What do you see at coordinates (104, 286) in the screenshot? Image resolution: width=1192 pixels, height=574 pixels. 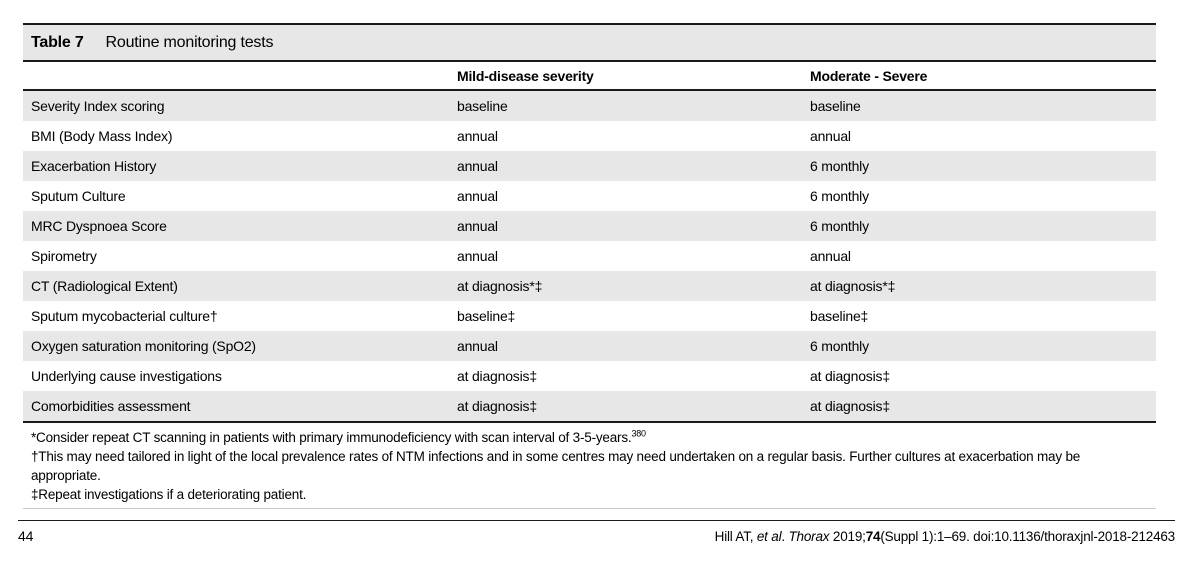 I see `cell-test-name: CT (Radiological Extent)` at bounding box center [104, 286].